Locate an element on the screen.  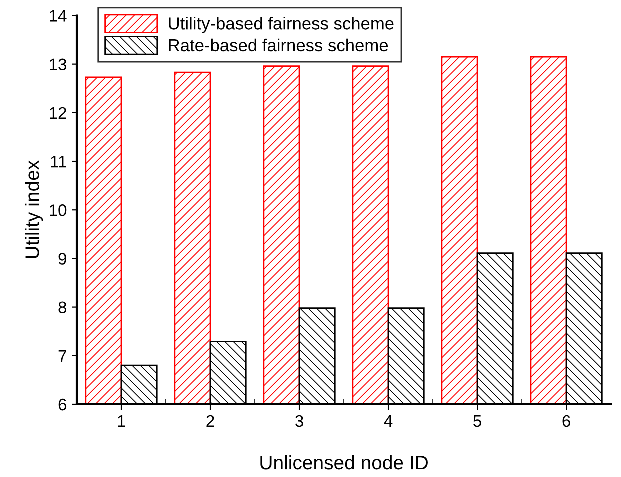
y-tick-label: 9 is located at coordinates (62, 259).